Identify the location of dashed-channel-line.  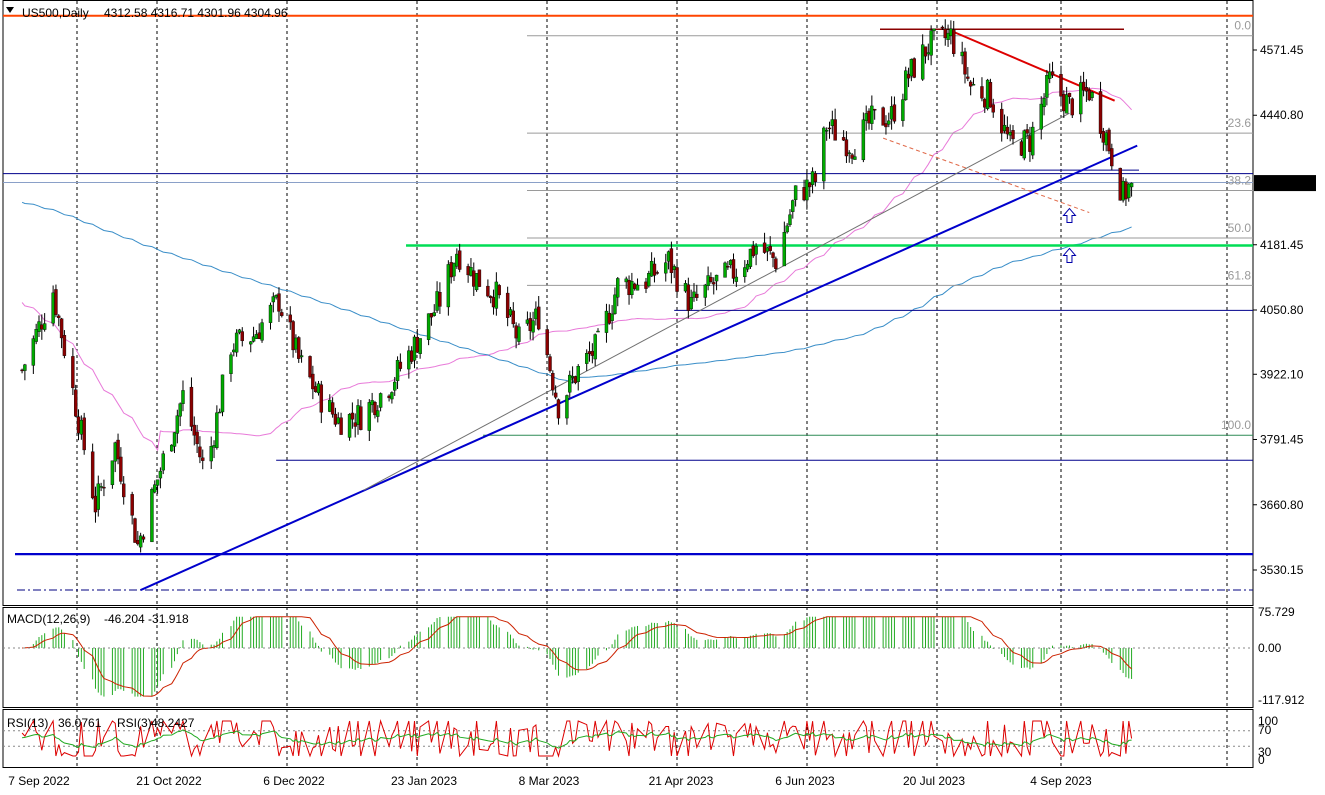
(986, 175).